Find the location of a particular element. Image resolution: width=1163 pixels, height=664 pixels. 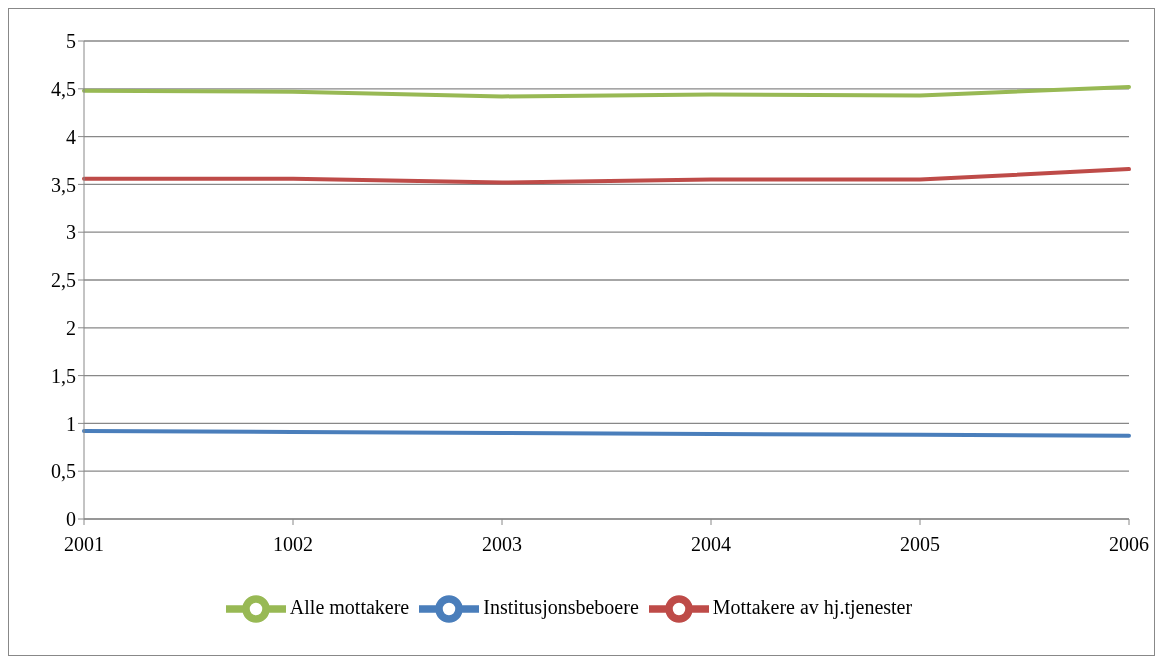

y-tick-label: 1,5 is located at coordinates (63, 375).